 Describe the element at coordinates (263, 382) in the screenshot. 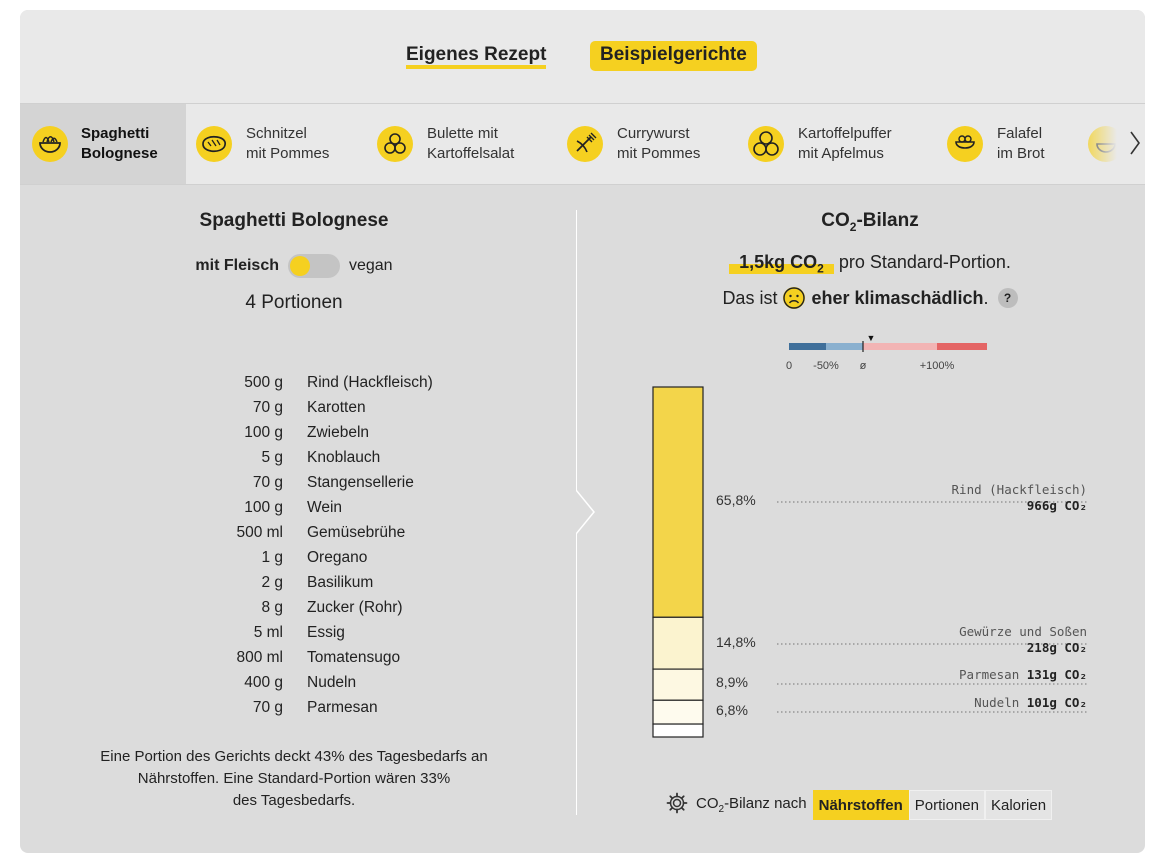

I see `ingredient-amount: 500 g` at that location.